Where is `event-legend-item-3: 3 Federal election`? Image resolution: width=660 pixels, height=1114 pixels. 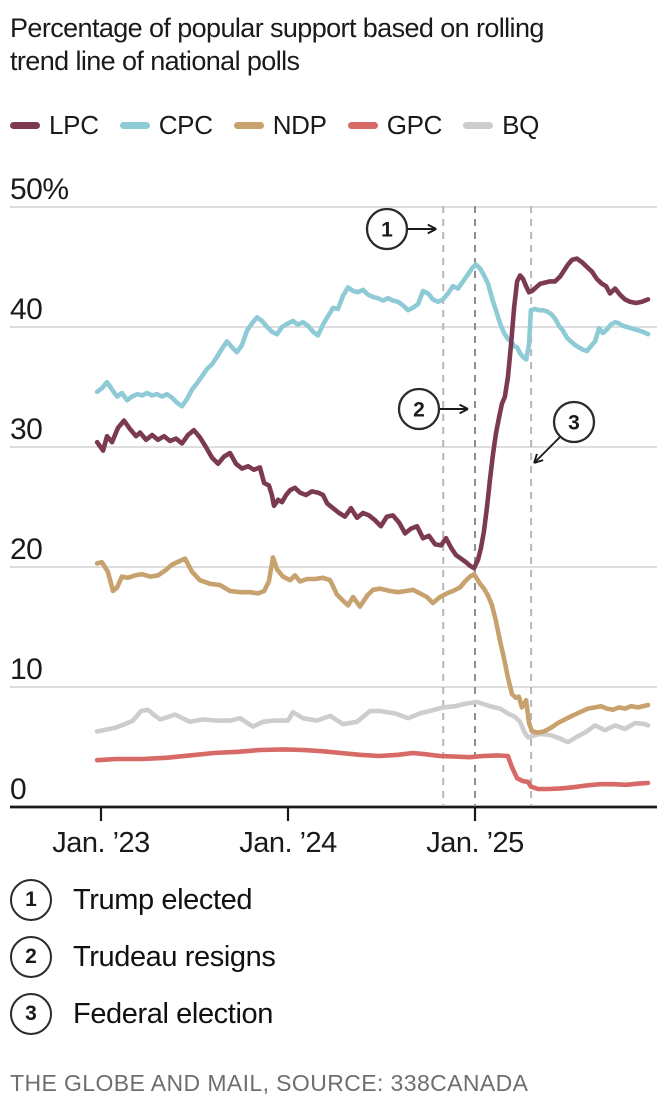 event-legend-item-3: 3 Federal election is located at coordinates (142, 1014).